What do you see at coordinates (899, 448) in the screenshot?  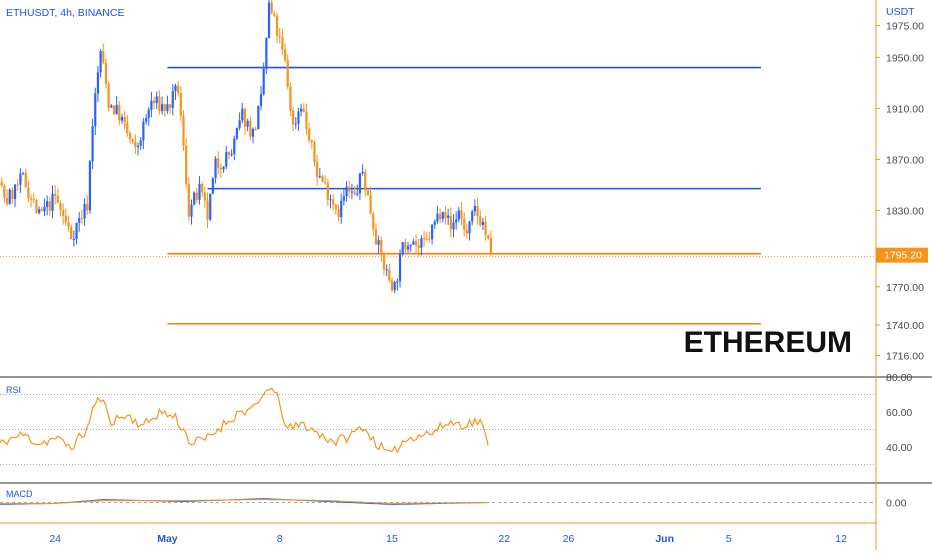 I see `rsi-tick-label: 40.00` at bounding box center [899, 448].